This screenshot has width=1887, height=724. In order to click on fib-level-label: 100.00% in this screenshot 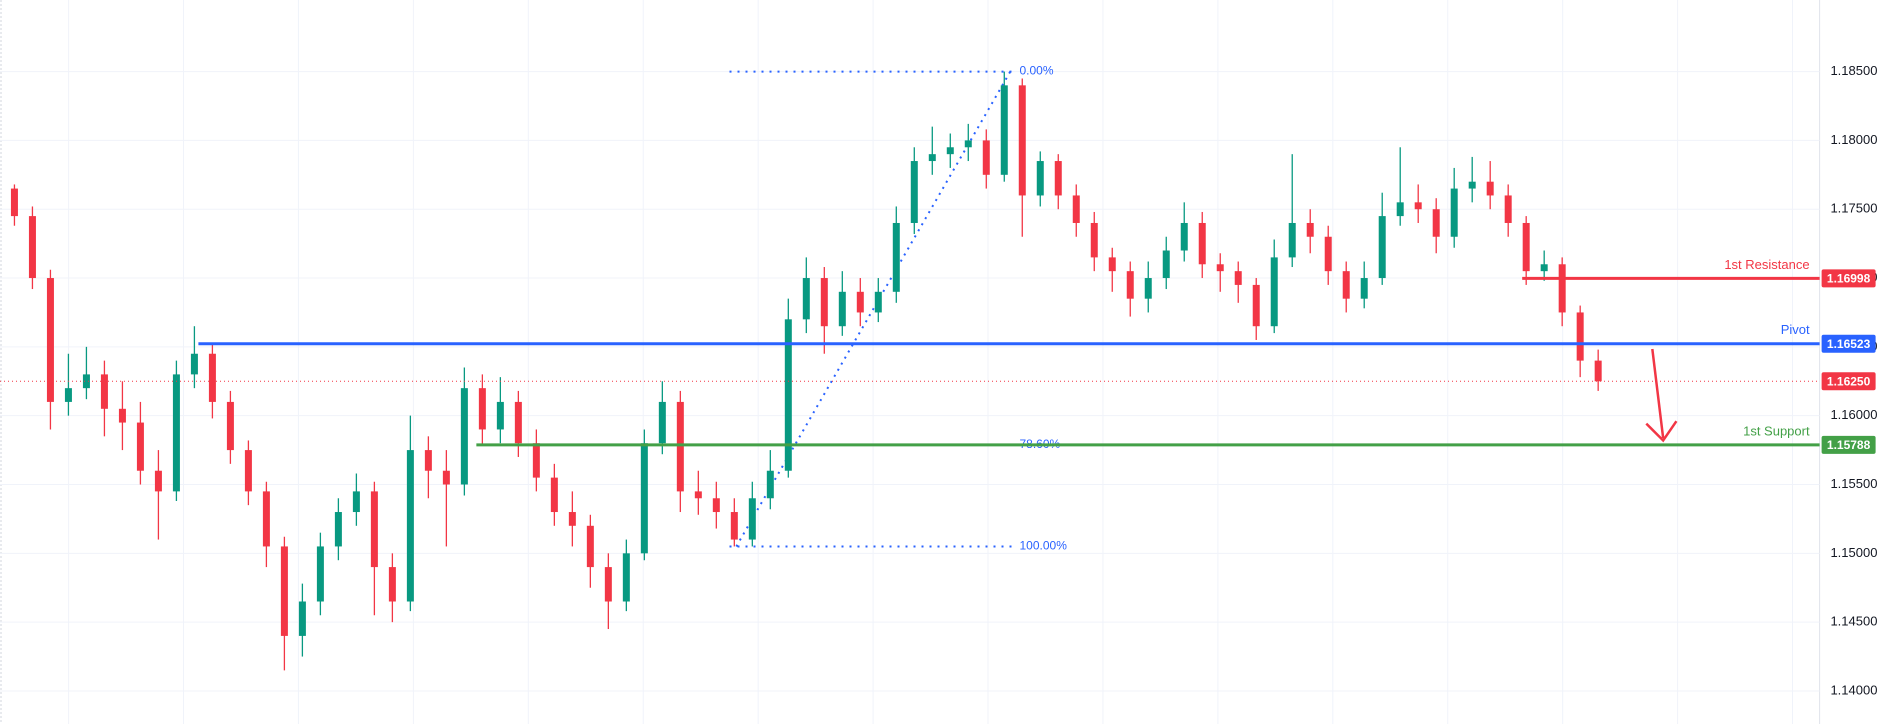, I will do `click(1043, 546)`.